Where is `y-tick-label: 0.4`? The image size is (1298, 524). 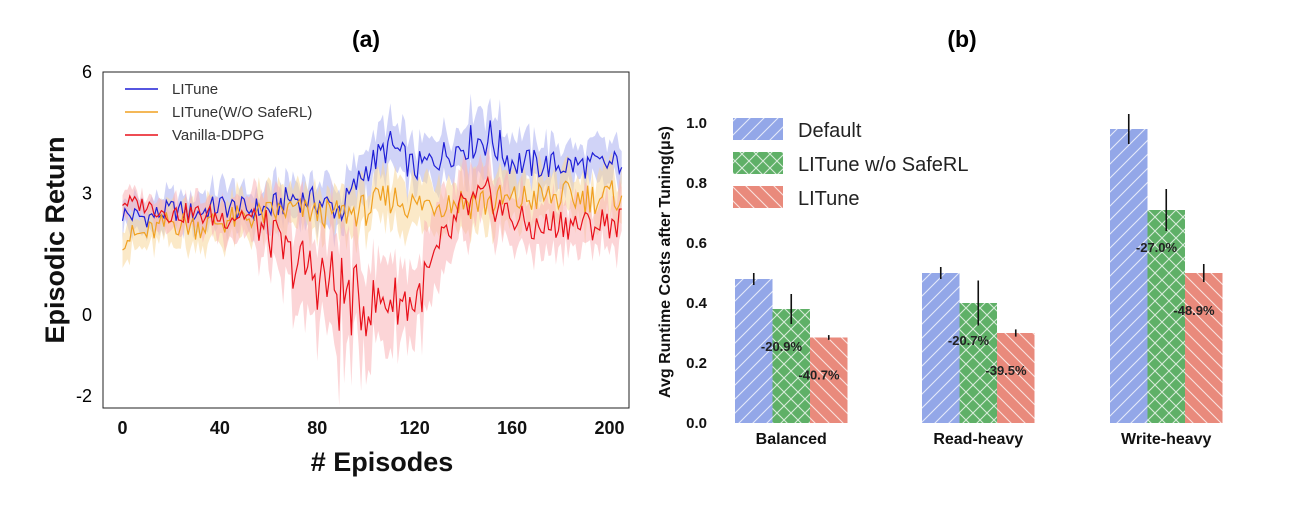 y-tick-label: 0.4 is located at coordinates (697, 303).